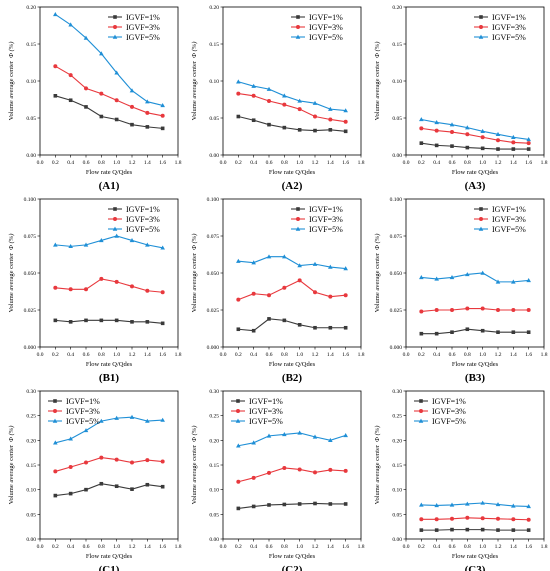 This screenshot has height=571, width=550. Describe the element at coordinates (317, 17) in the screenshot. I see `legend-entry: IGVF=1%` at that location.